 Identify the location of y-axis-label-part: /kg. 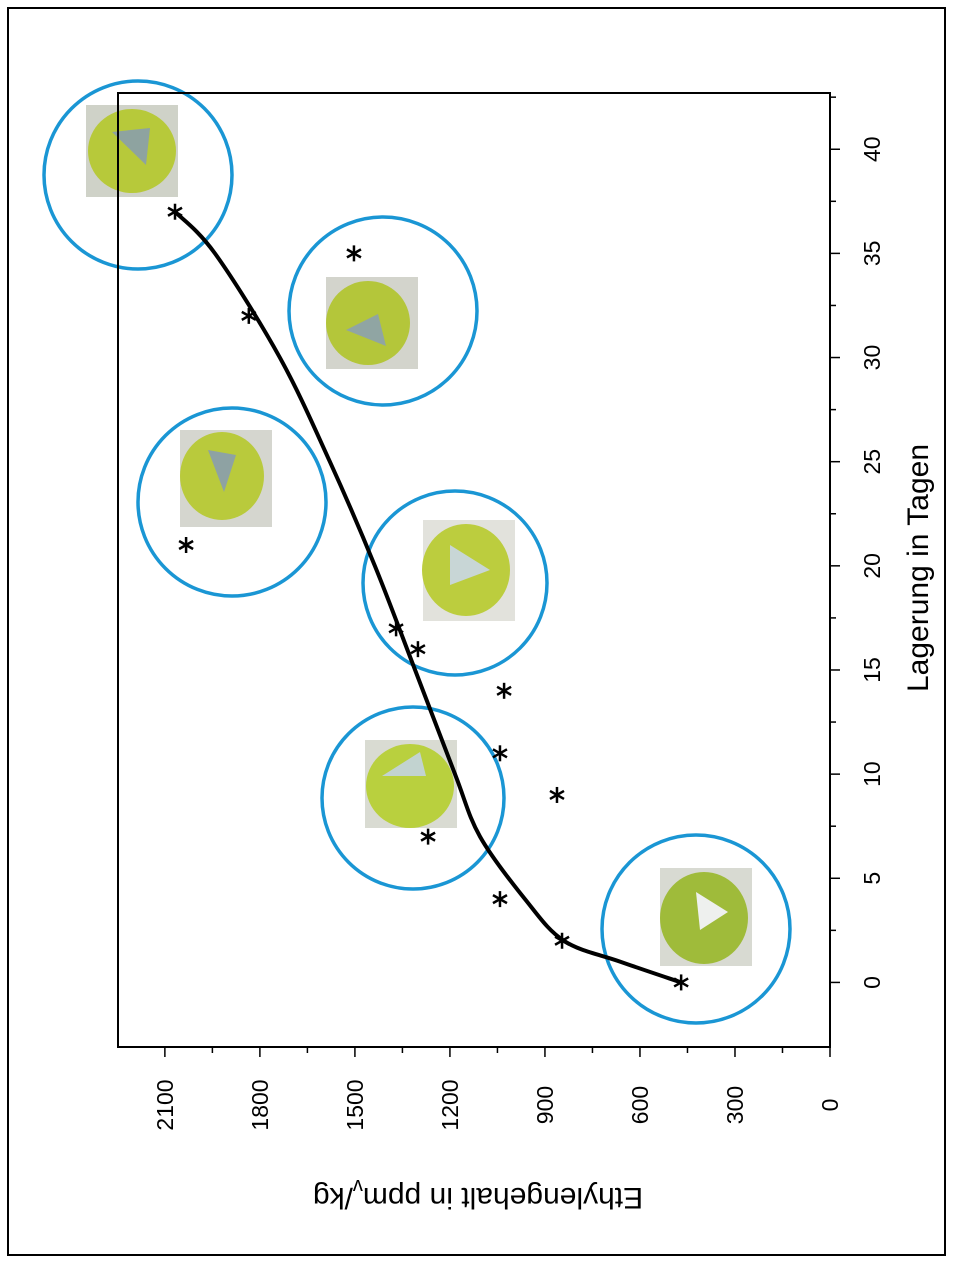
(333, 1197).